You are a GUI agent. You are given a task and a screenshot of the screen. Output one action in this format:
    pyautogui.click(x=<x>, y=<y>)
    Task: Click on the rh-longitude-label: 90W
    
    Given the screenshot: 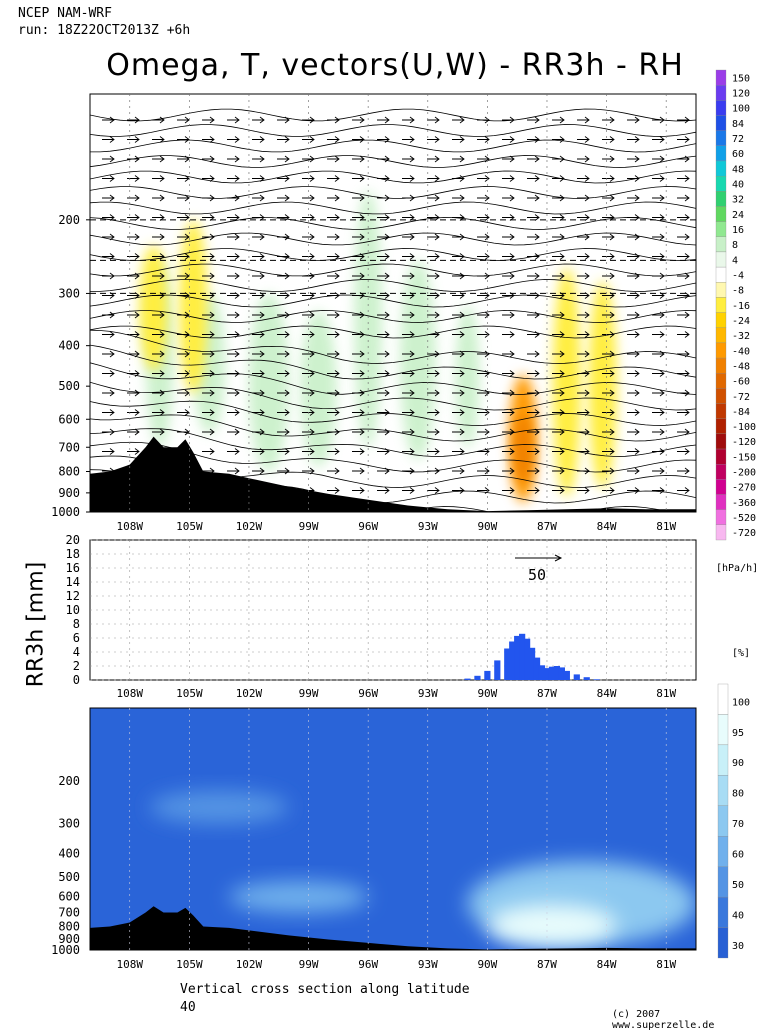 What is the action you would take?
    pyautogui.click(x=487, y=964)
    